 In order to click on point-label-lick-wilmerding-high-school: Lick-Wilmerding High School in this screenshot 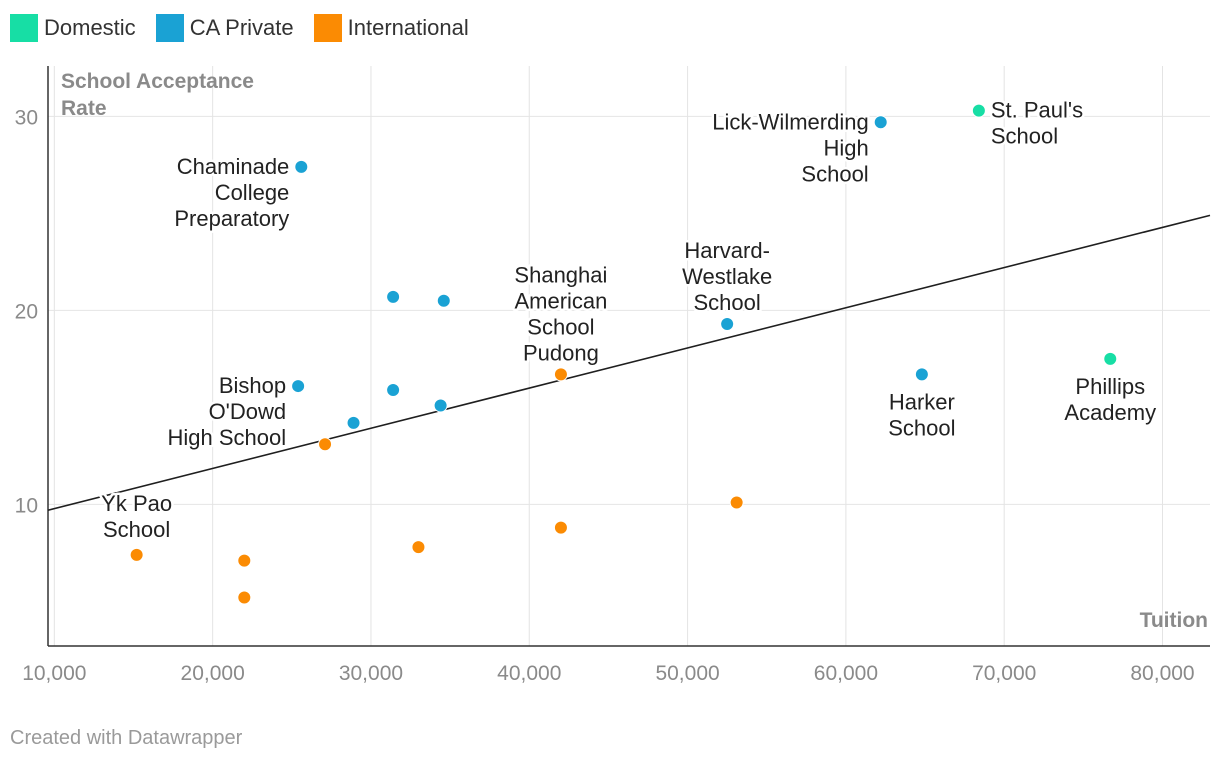, I will do `click(790, 147)`.